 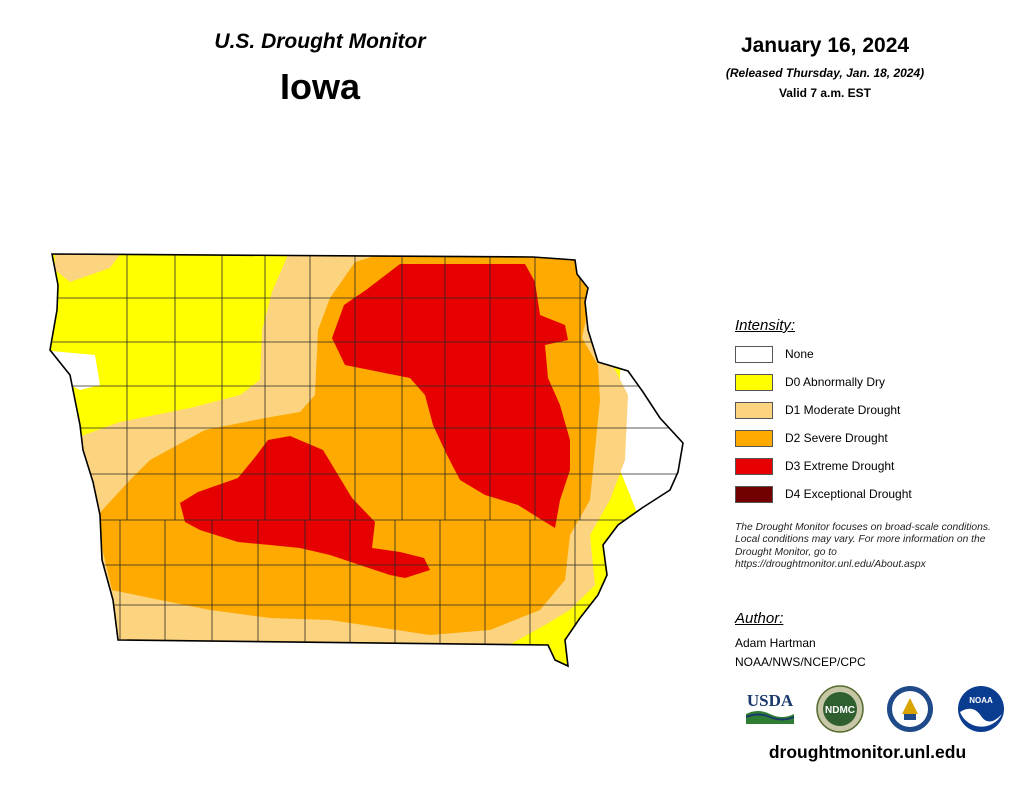 What do you see at coordinates (799, 354) in the screenshot?
I see `legend-label-none: None` at bounding box center [799, 354].